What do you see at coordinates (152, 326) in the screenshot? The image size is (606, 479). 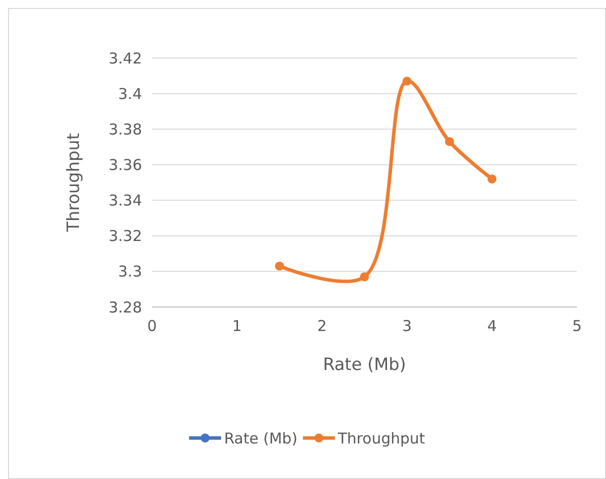 I see `x-tick-label: 0` at bounding box center [152, 326].